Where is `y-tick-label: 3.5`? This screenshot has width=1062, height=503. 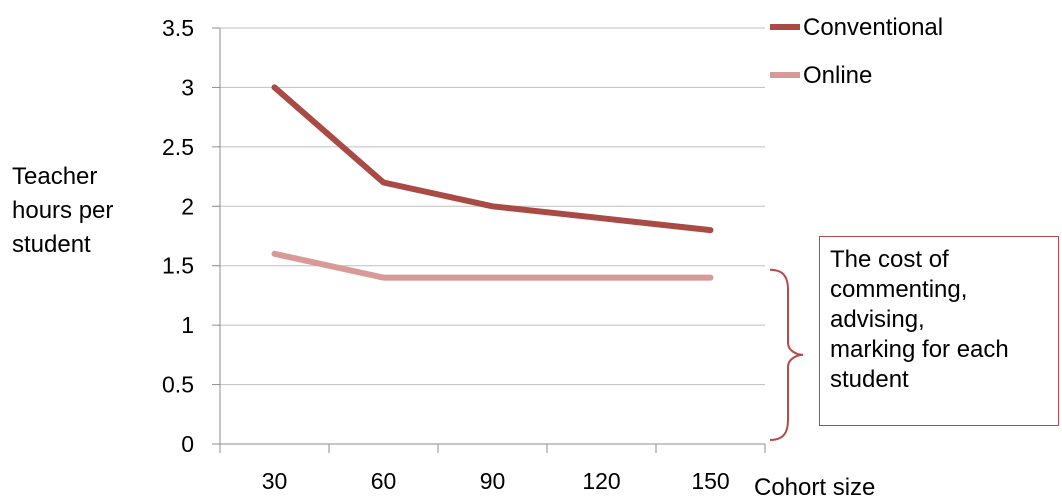 y-tick-label: 3.5 is located at coordinates (178, 28).